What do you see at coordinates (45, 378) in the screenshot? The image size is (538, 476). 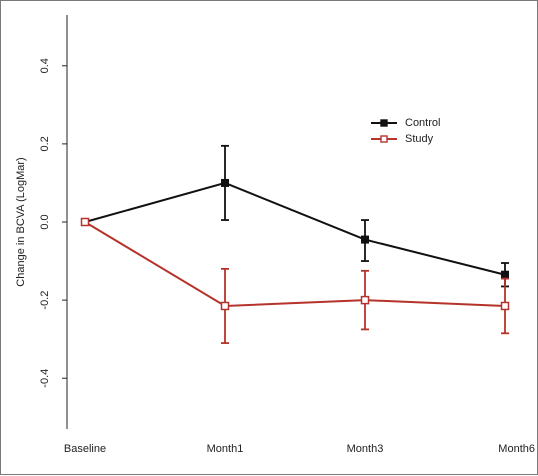 I see `y-tick-label: -0.4` at bounding box center [45, 378].